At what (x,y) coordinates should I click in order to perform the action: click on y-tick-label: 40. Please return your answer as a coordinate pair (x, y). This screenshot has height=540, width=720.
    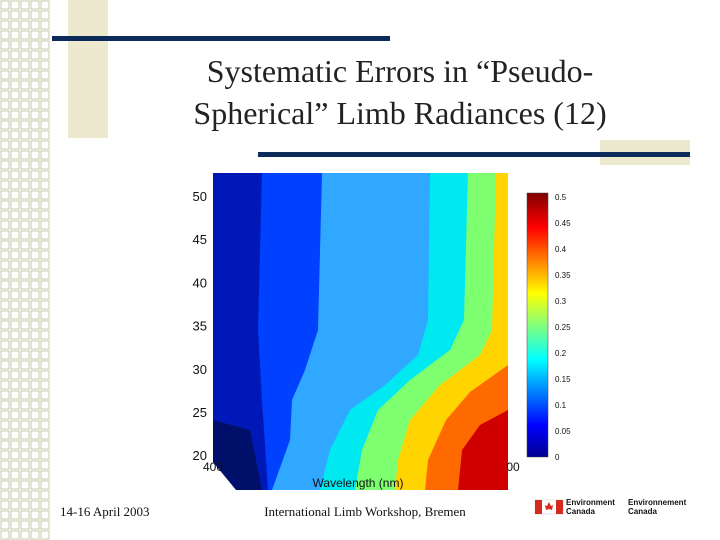
    Looking at the image, I should click on (200, 282).